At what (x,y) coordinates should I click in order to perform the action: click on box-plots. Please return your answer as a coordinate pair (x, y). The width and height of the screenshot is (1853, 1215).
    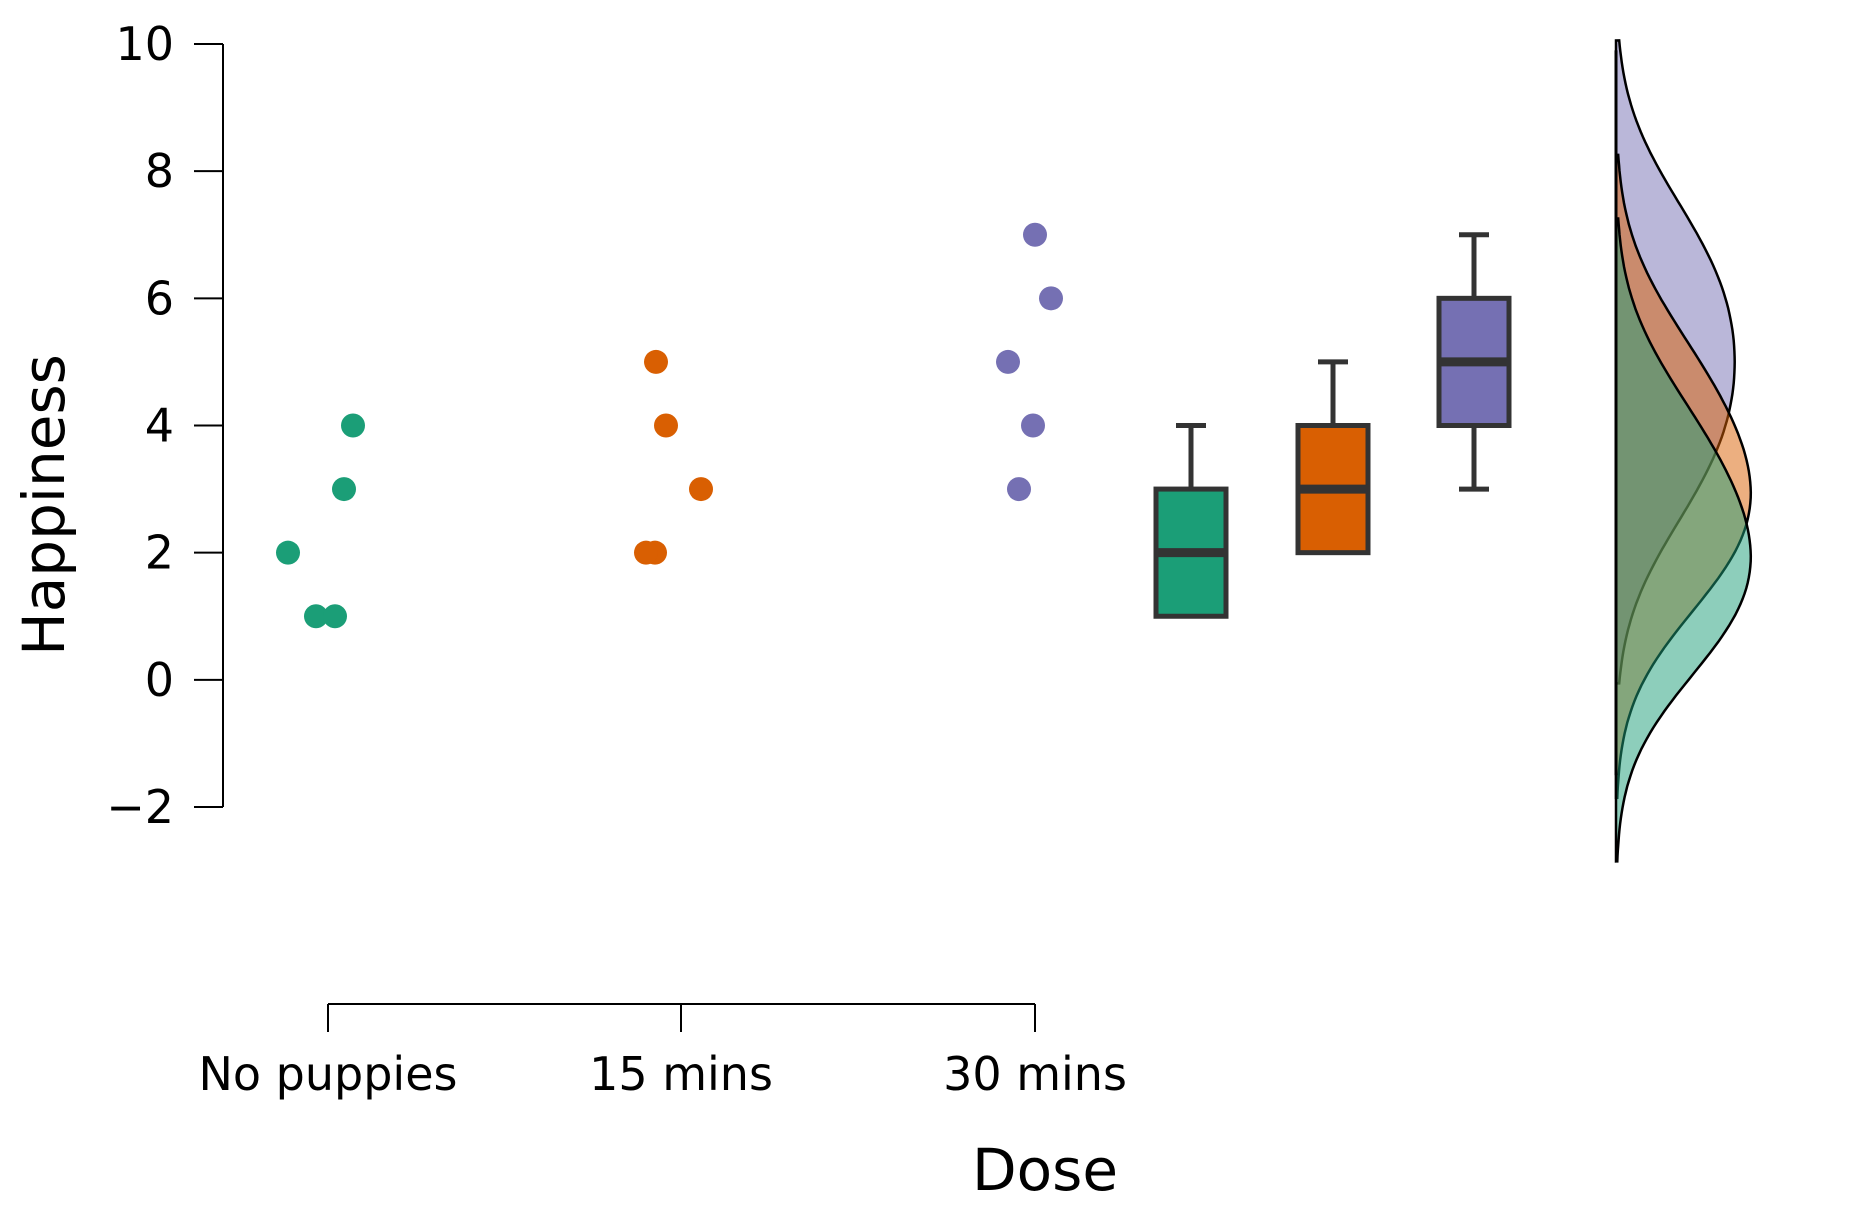
    Looking at the image, I should click on (1332, 425).